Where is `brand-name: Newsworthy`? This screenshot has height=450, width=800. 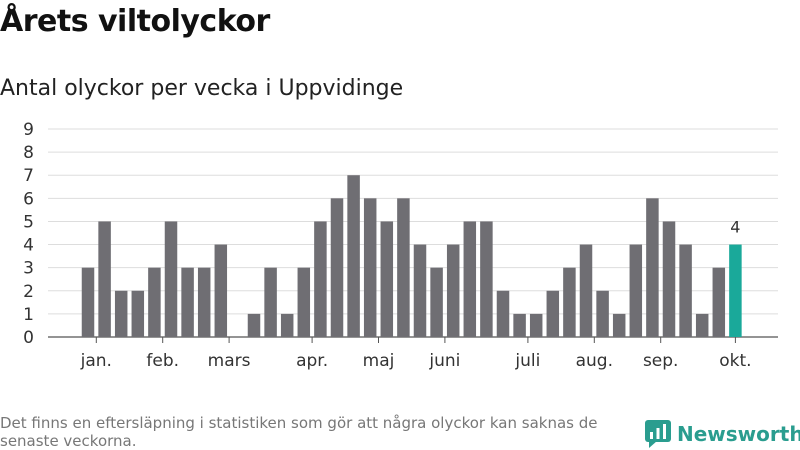 brand-name: Newsworthy is located at coordinates (738, 434).